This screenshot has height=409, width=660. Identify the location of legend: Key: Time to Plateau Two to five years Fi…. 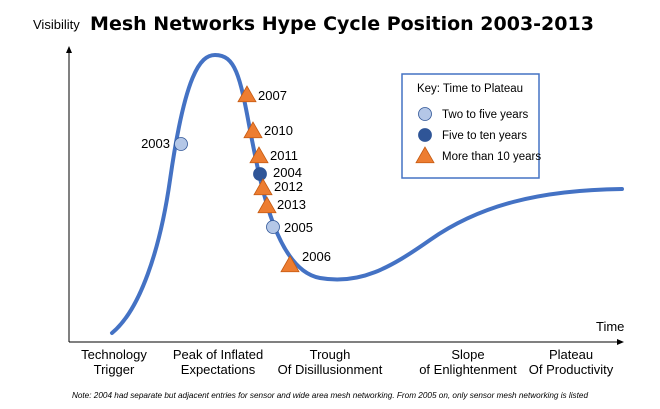
(471, 126).